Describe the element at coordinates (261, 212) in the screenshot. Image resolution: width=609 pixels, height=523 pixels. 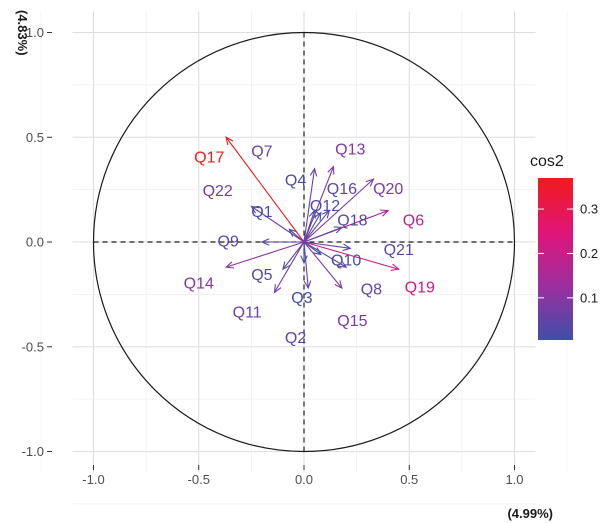
I see `variable-label-q1: Q1` at that location.